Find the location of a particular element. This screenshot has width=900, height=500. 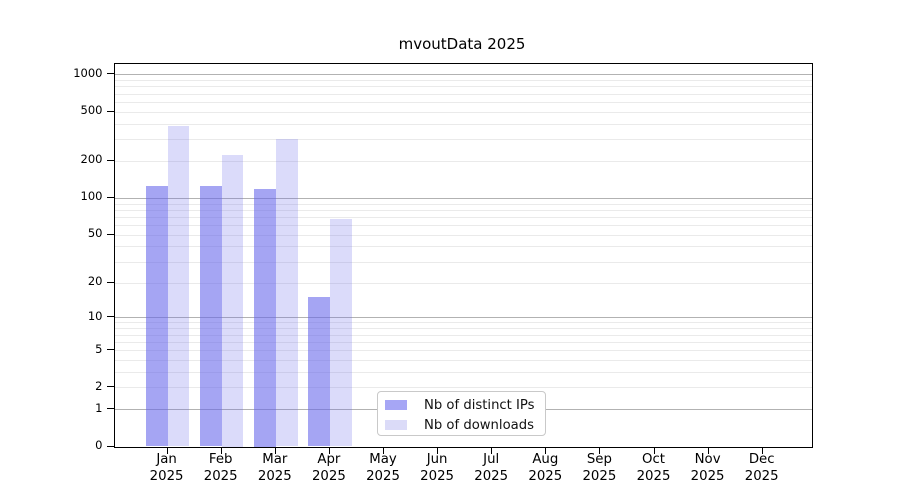

x-tick-month: Oct is located at coordinates (653, 459).